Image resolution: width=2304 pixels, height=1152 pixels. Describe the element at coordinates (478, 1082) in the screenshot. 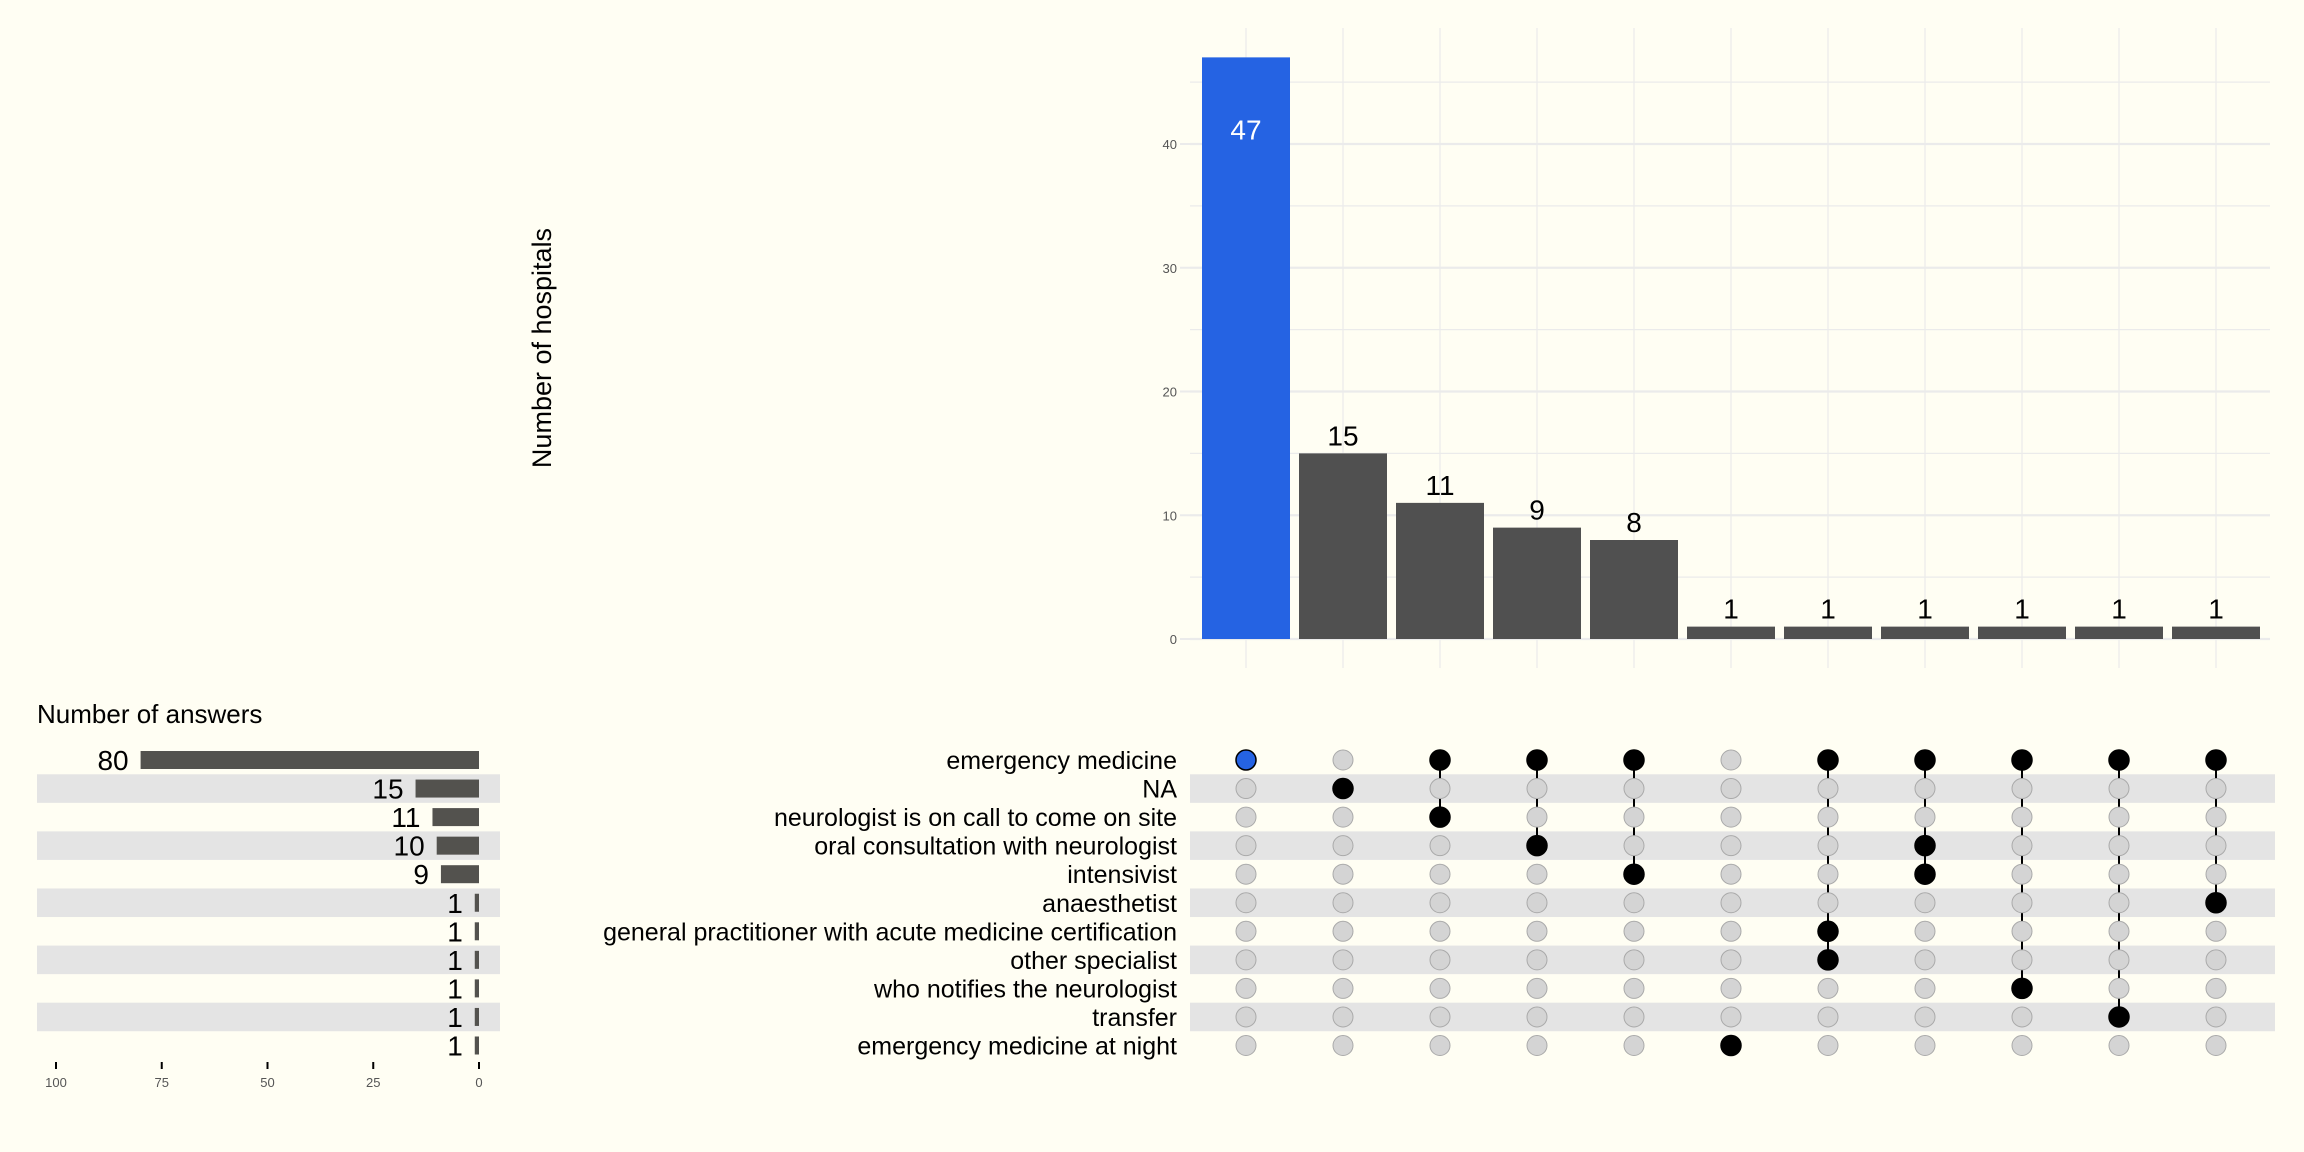

I see `x-tick-label: 0` at that location.